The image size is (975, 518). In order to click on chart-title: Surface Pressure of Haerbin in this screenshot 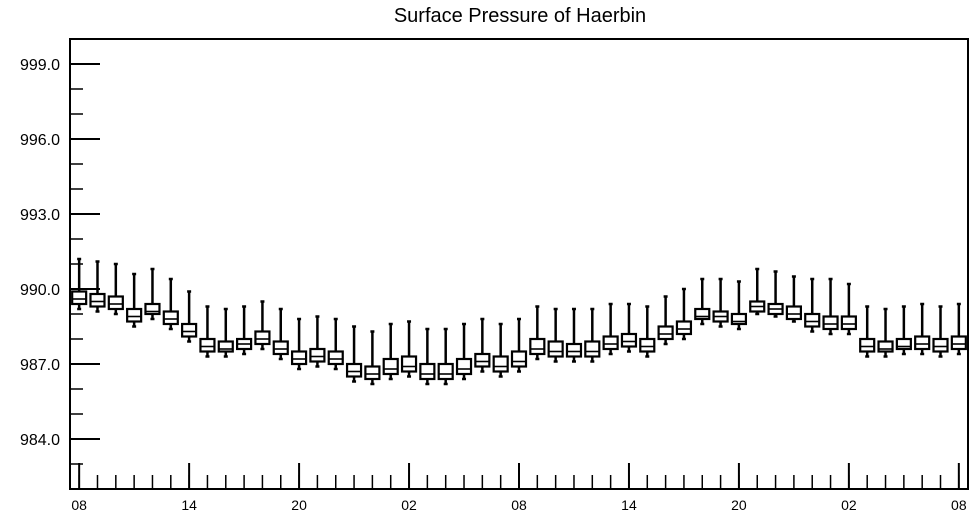, I will do `click(520, 16)`.